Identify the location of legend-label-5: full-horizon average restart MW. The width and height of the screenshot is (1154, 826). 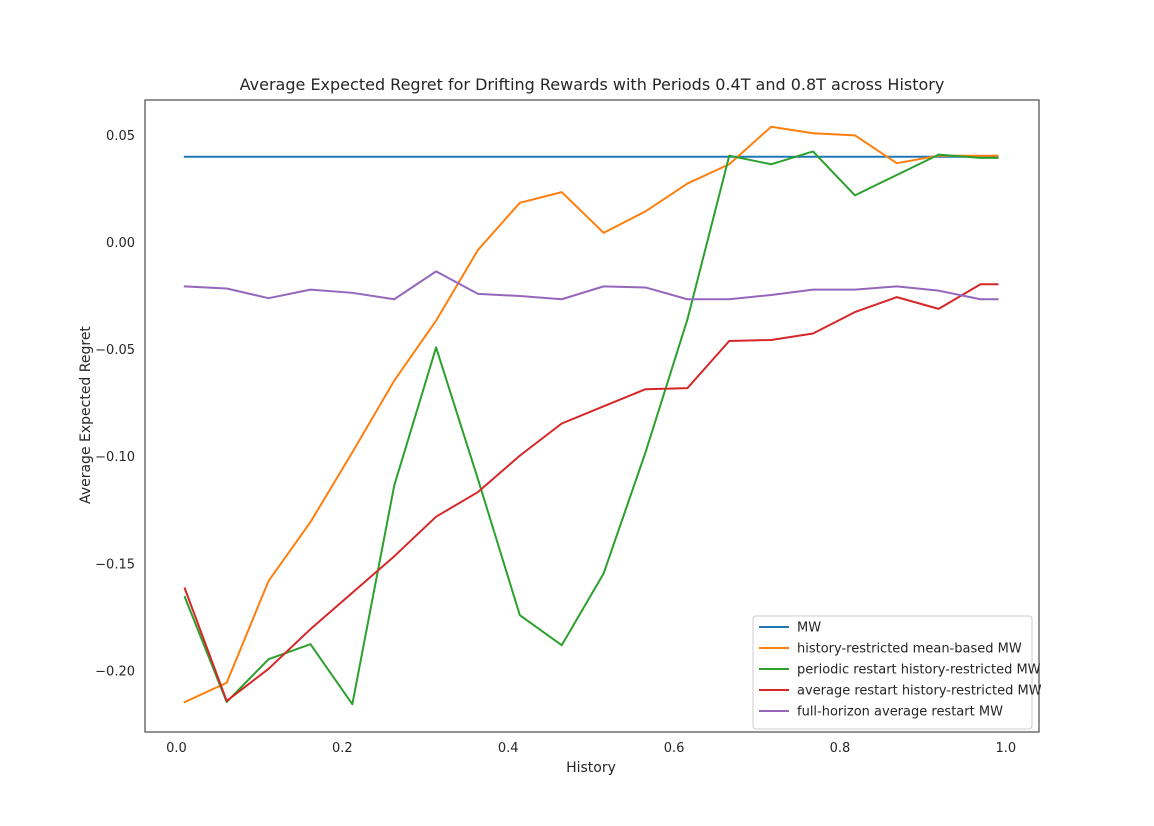
(900, 712).